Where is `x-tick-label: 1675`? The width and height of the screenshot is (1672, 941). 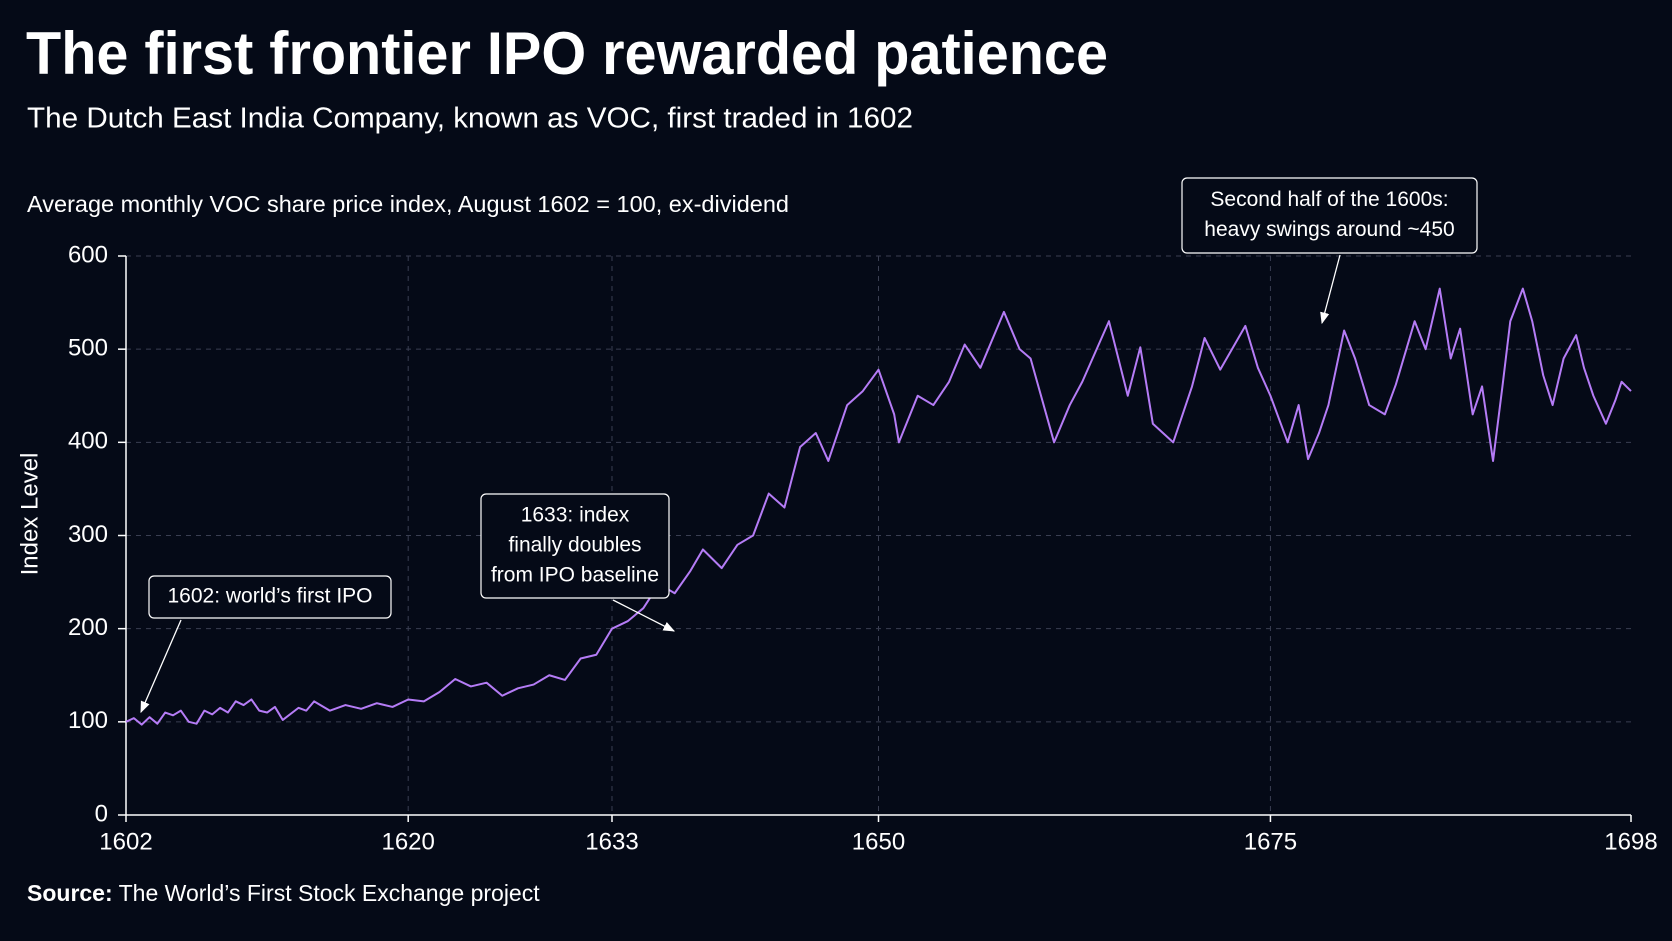 x-tick-label: 1675 is located at coordinates (1270, 841).